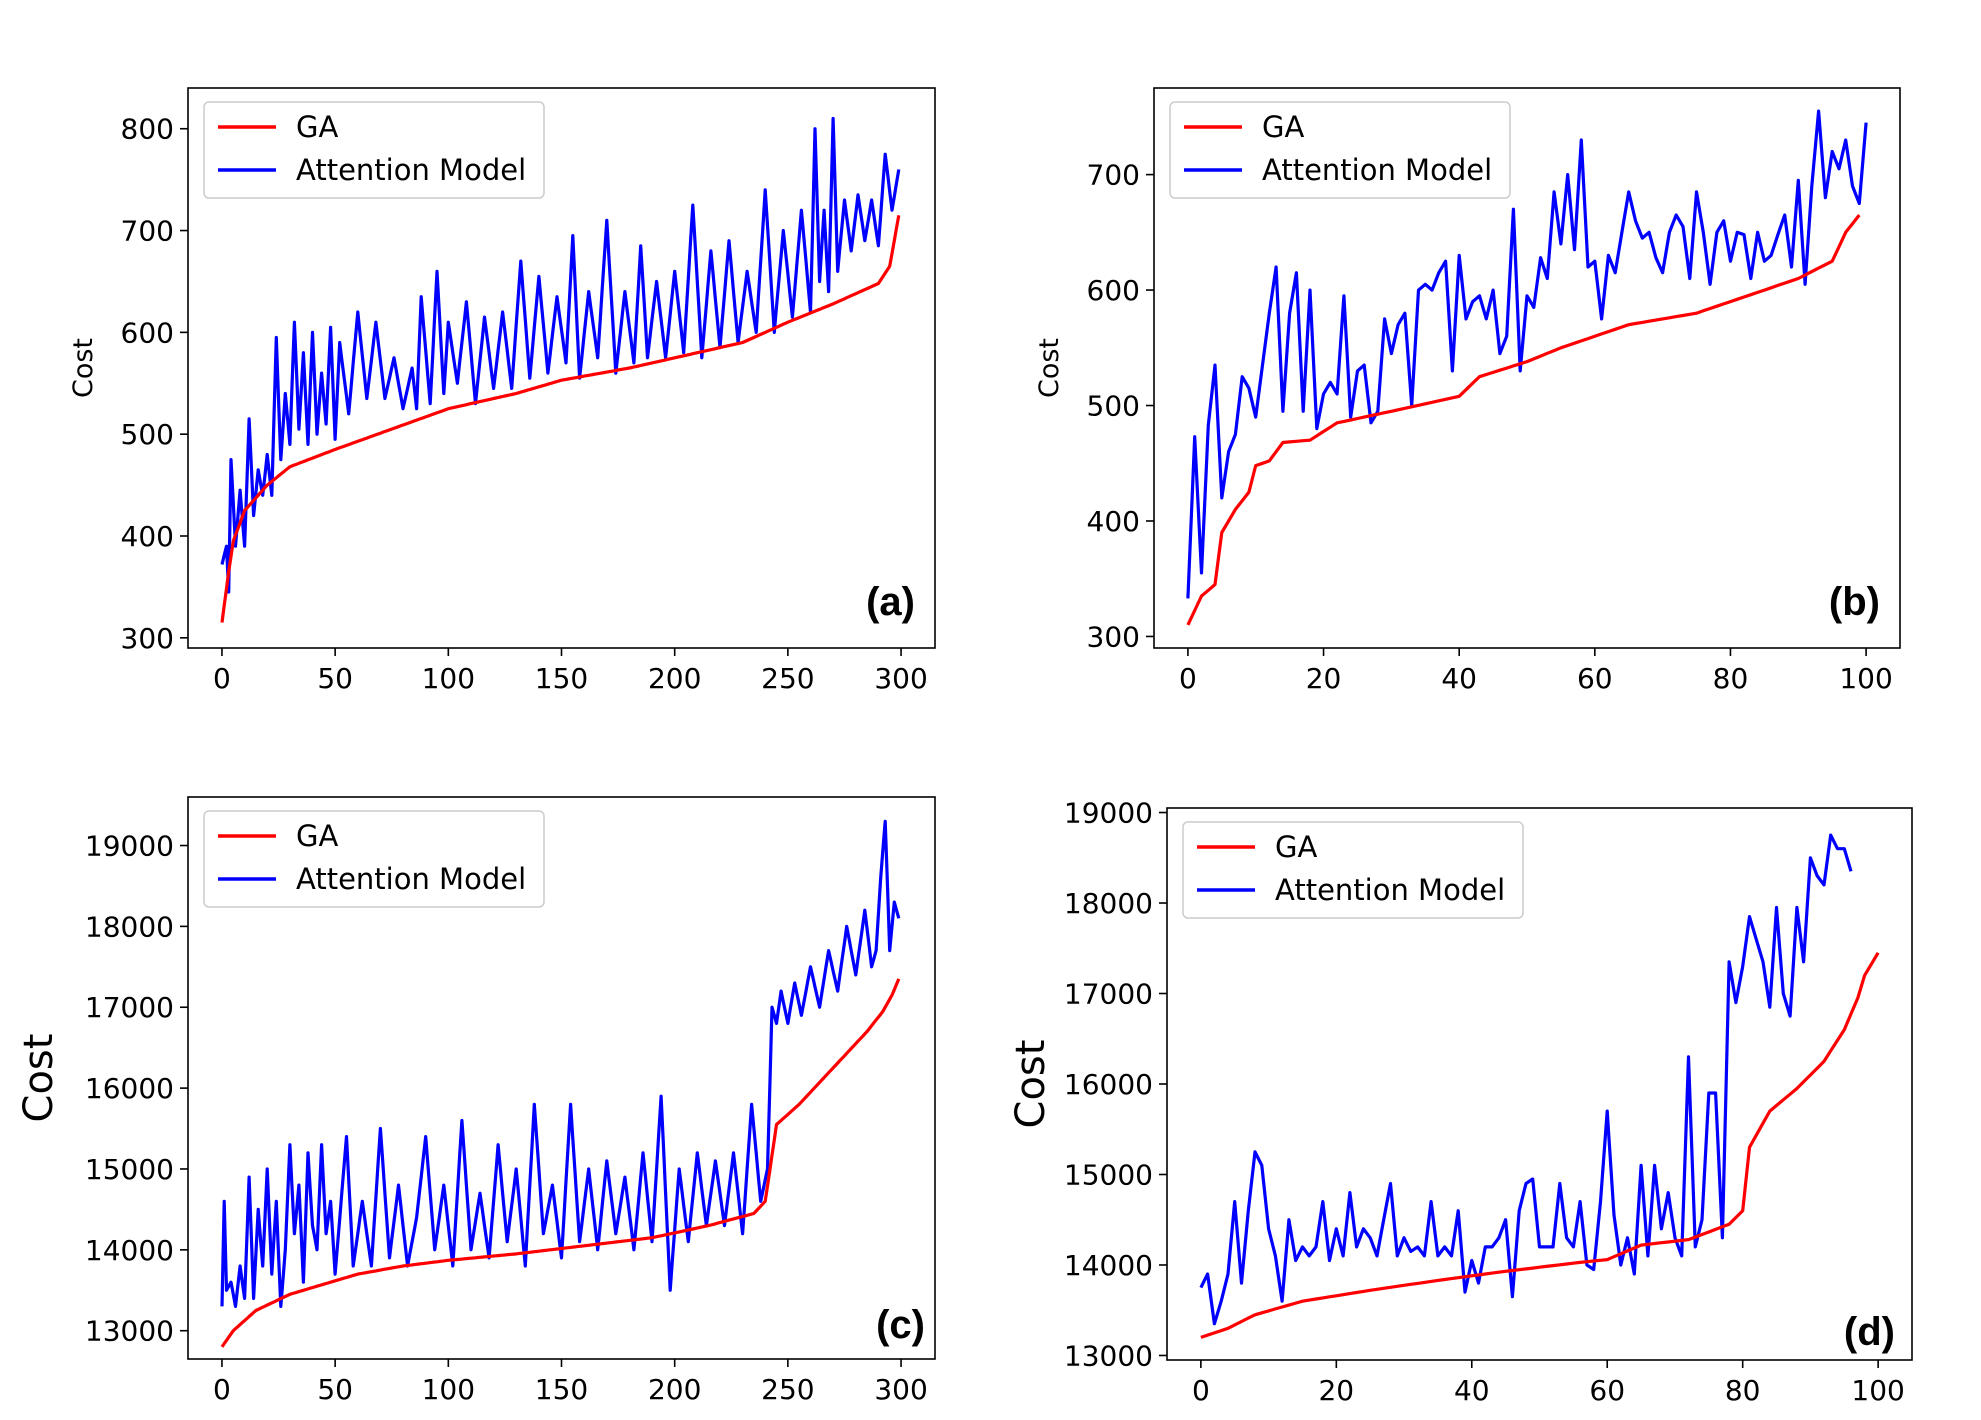 This screenshot has height=1420, width=1981. I want to click on panel-label: (b), so click(1854, 602).